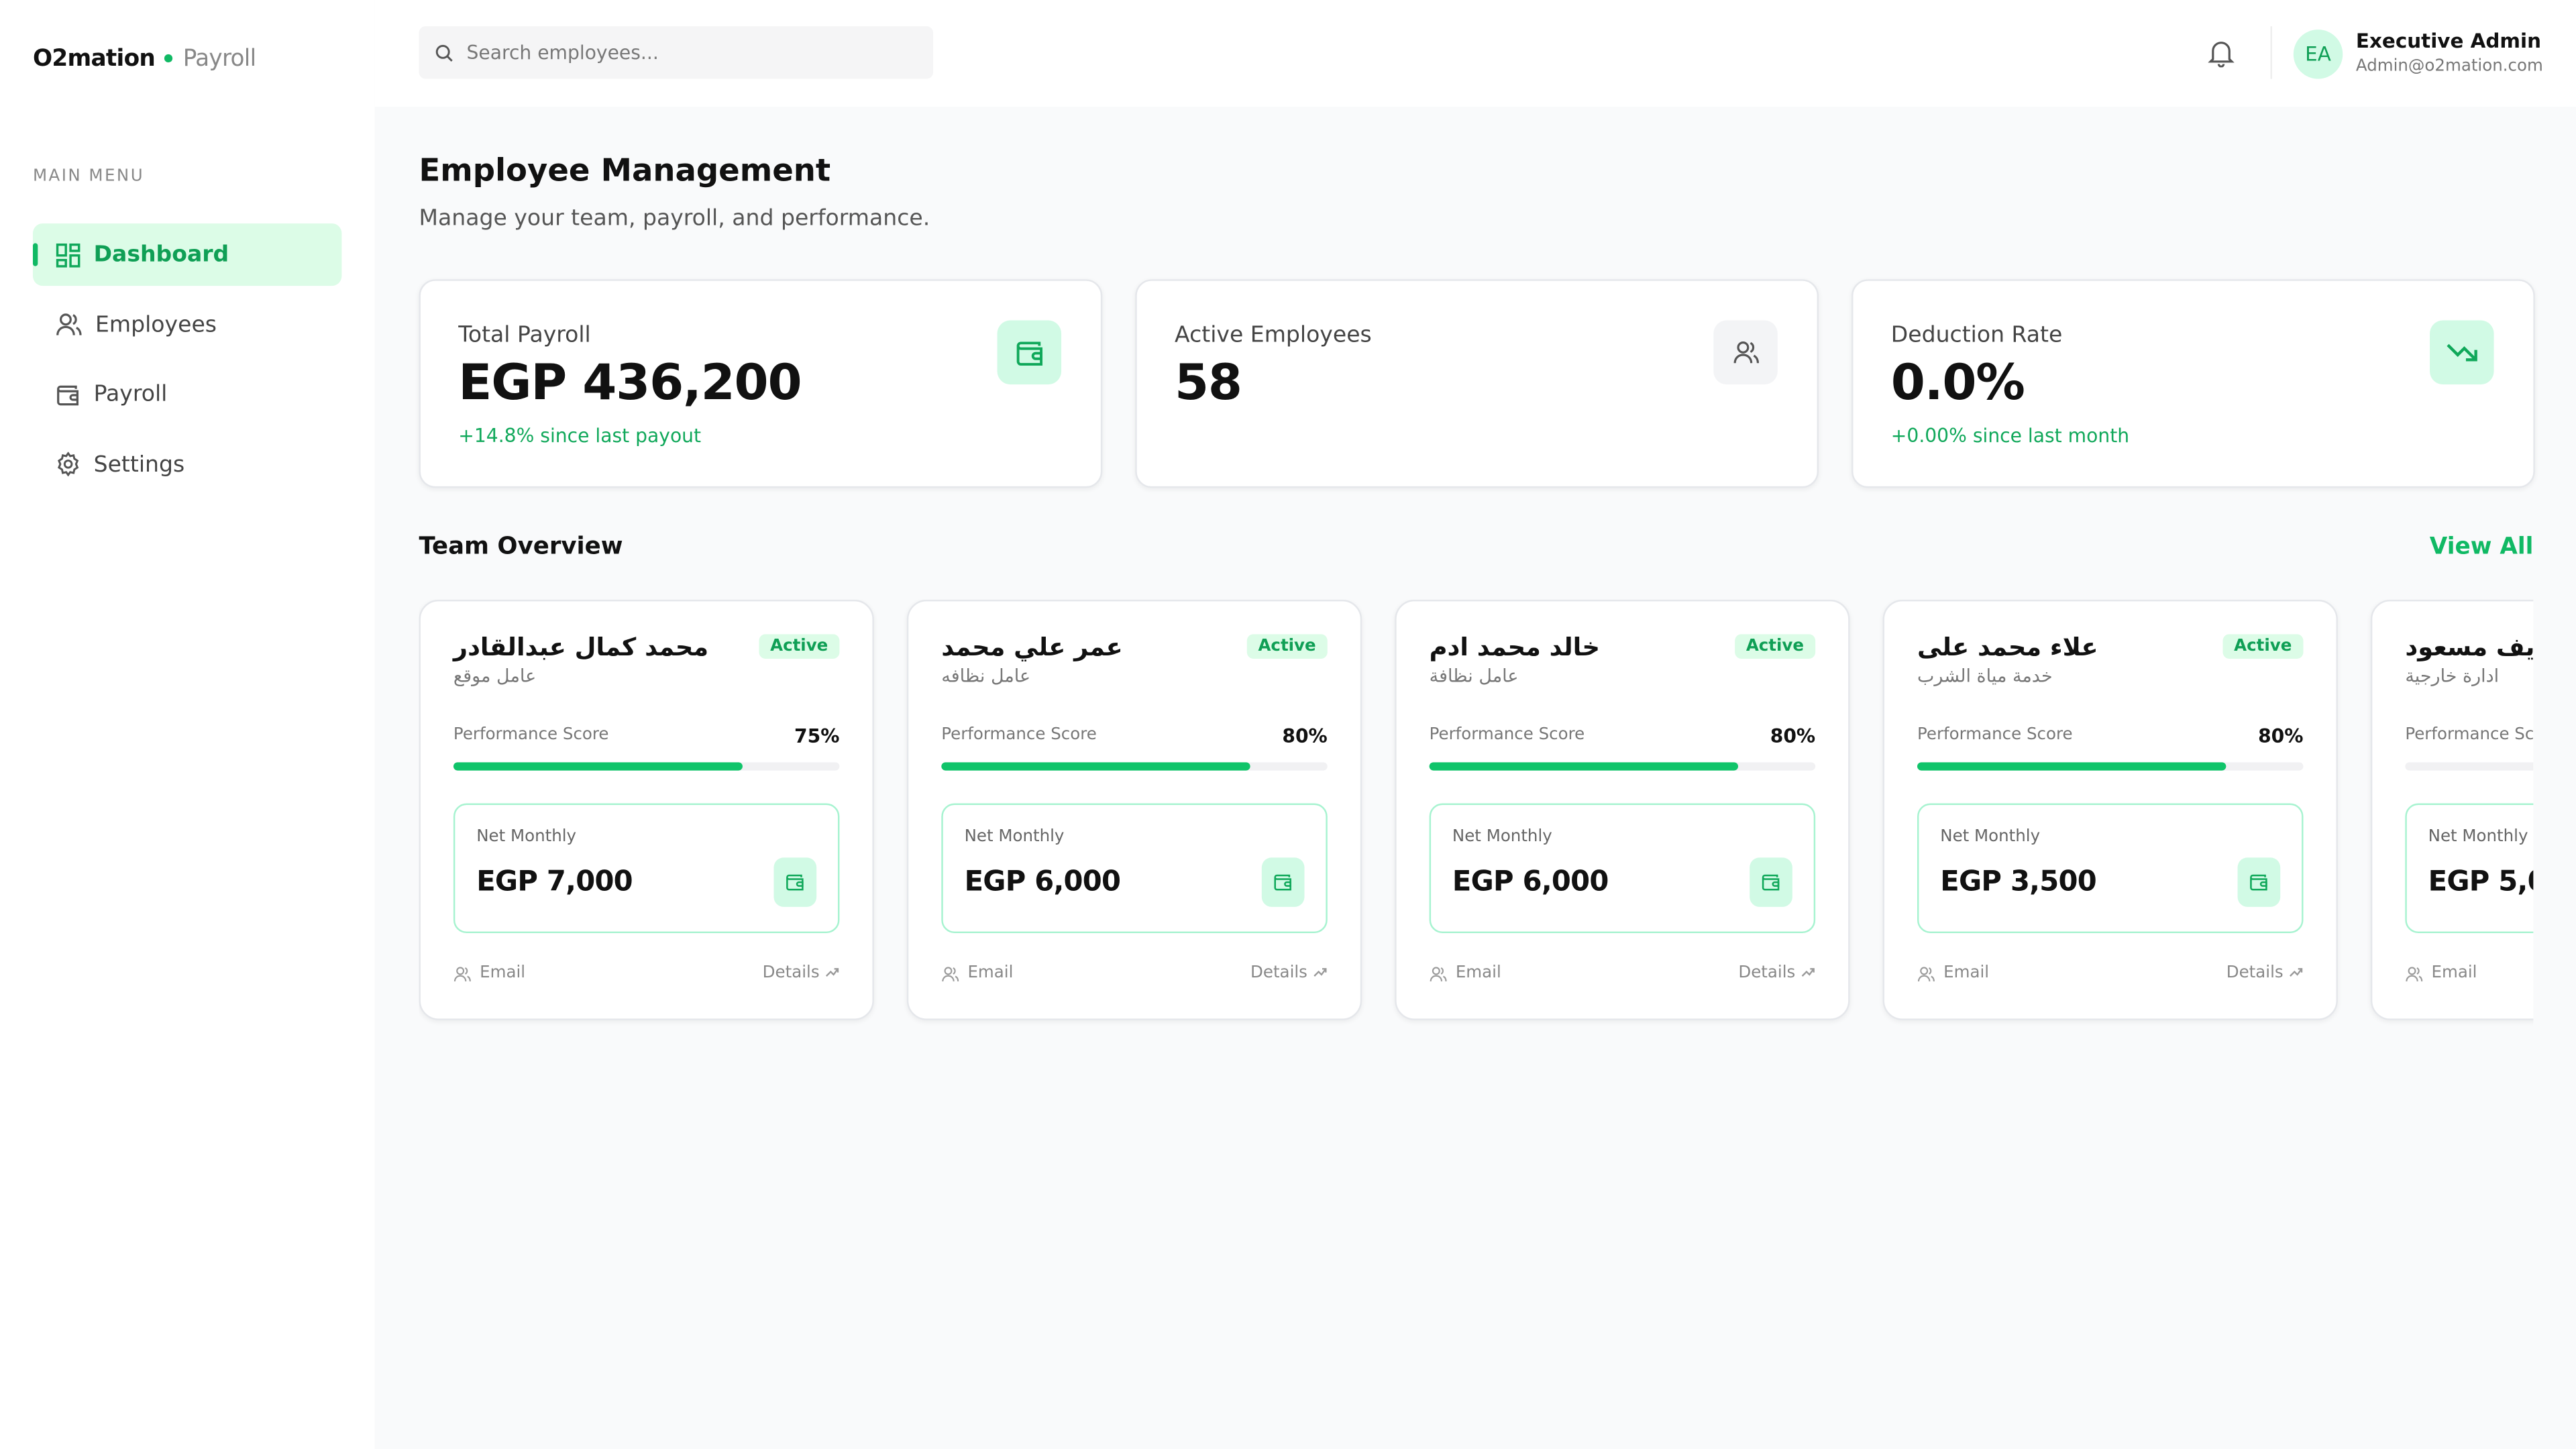 The image size is (2576, 1449). I want to click on team-title: Team Overview, so click(521, 547).